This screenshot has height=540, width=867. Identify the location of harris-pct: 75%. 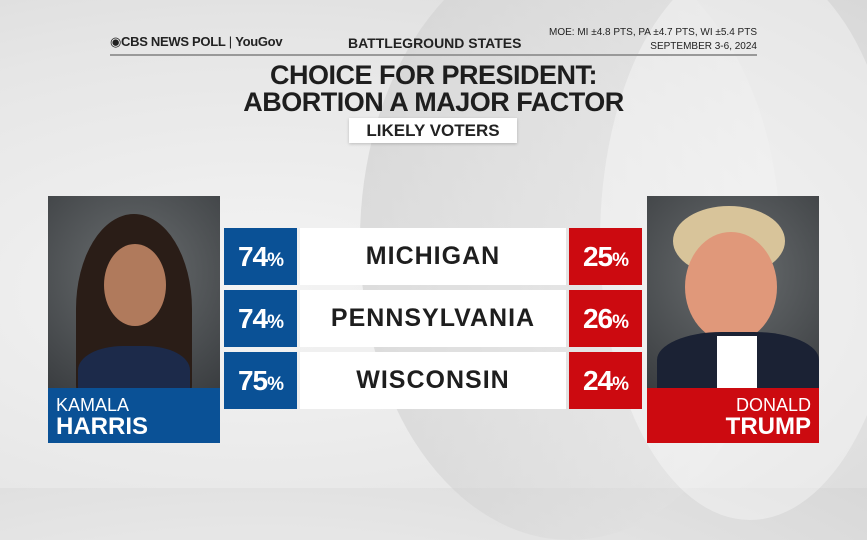
(260, 380).